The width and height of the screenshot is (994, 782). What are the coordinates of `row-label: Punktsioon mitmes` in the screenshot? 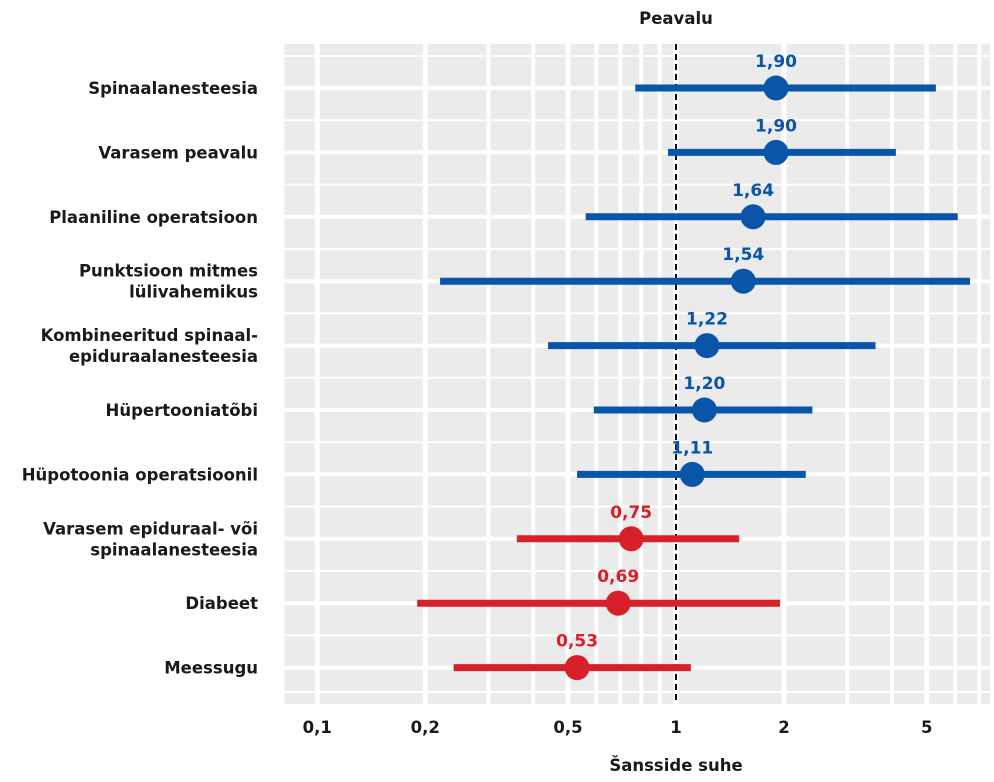 It's located at (168, 271).